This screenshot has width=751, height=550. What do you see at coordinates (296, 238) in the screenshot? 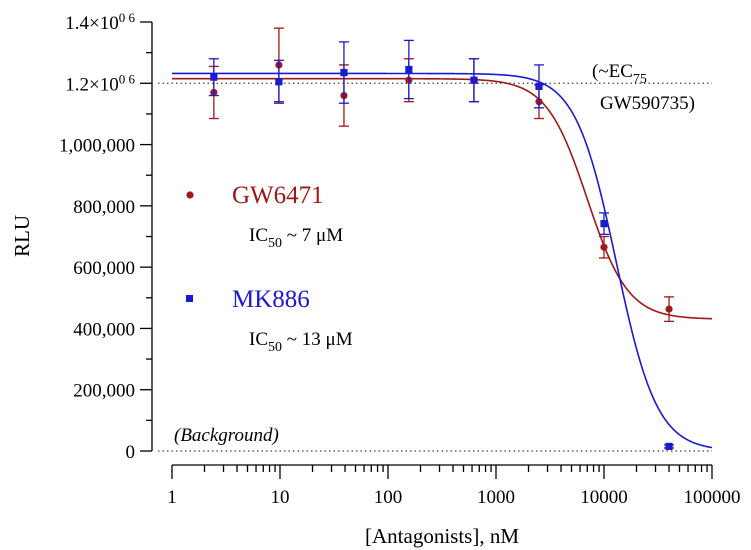
I see `gw6471-ic50-label: IC50 ~ 7 μM` at bounding box center [296, 238].